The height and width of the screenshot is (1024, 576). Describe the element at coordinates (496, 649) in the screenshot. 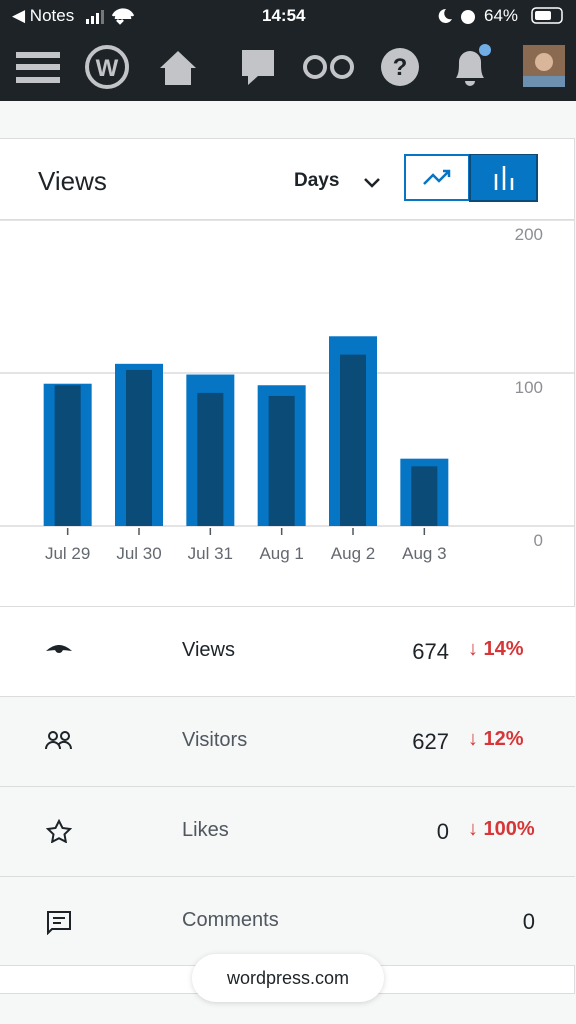

I see `stat-change: ↓ 14%` at that location.